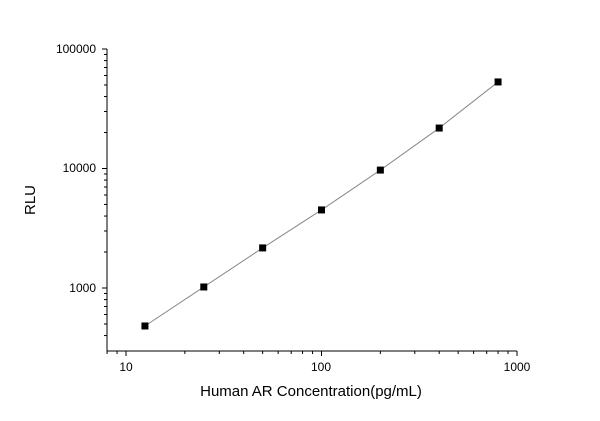 This screenshot has width=600, height=421. Describe the element at coordinates (80, 168) in the screenshot. I see `y-tick-label-10000: 10000` at that location.